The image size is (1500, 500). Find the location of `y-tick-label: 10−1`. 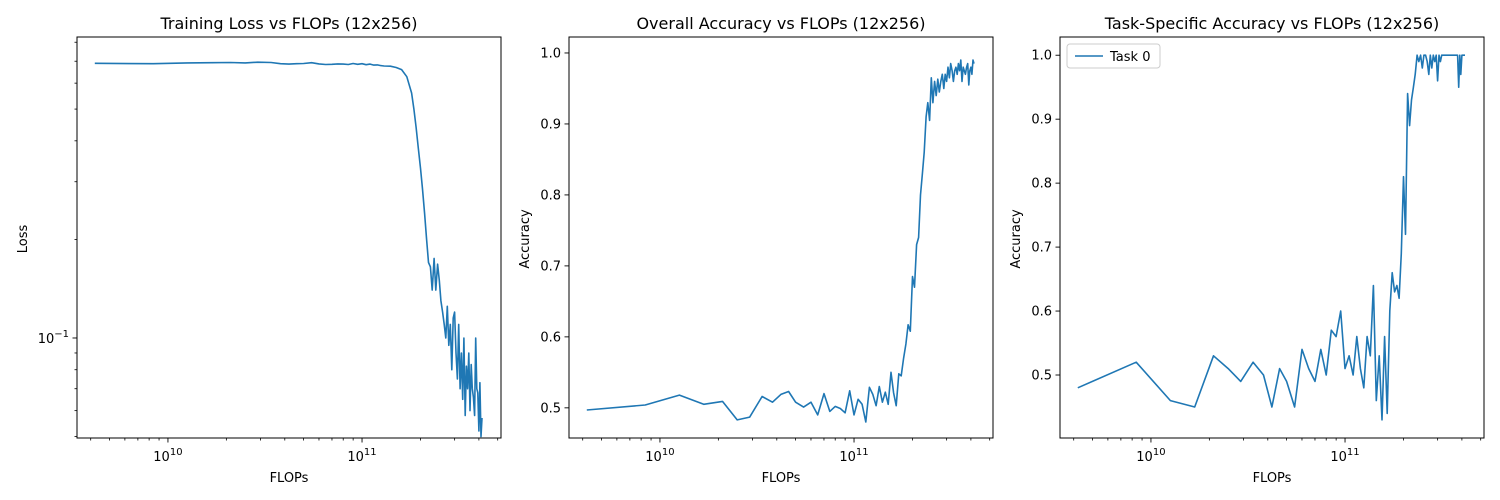

y-tick-label: 10−1 is located at coordinates (53, 338).